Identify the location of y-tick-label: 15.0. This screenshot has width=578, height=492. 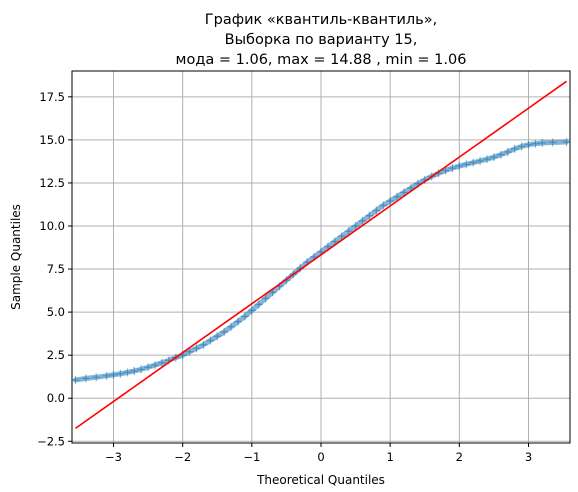
(52, 140).